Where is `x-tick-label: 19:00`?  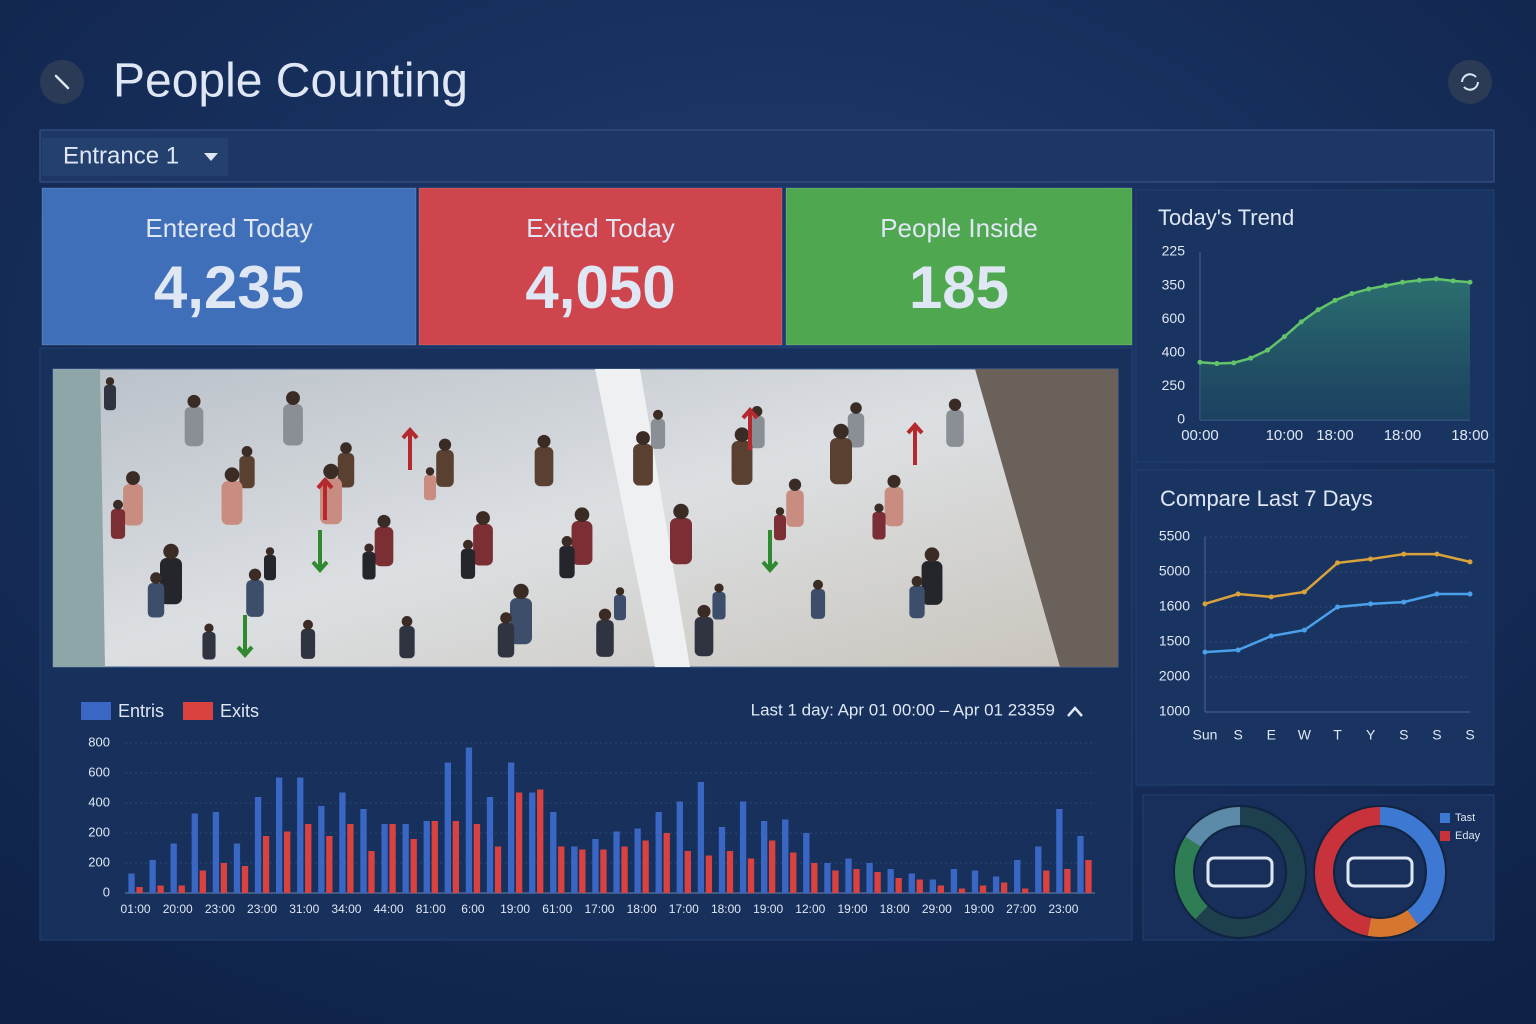 x-tick-label: 19:00 is located at coordinates (979, 909).